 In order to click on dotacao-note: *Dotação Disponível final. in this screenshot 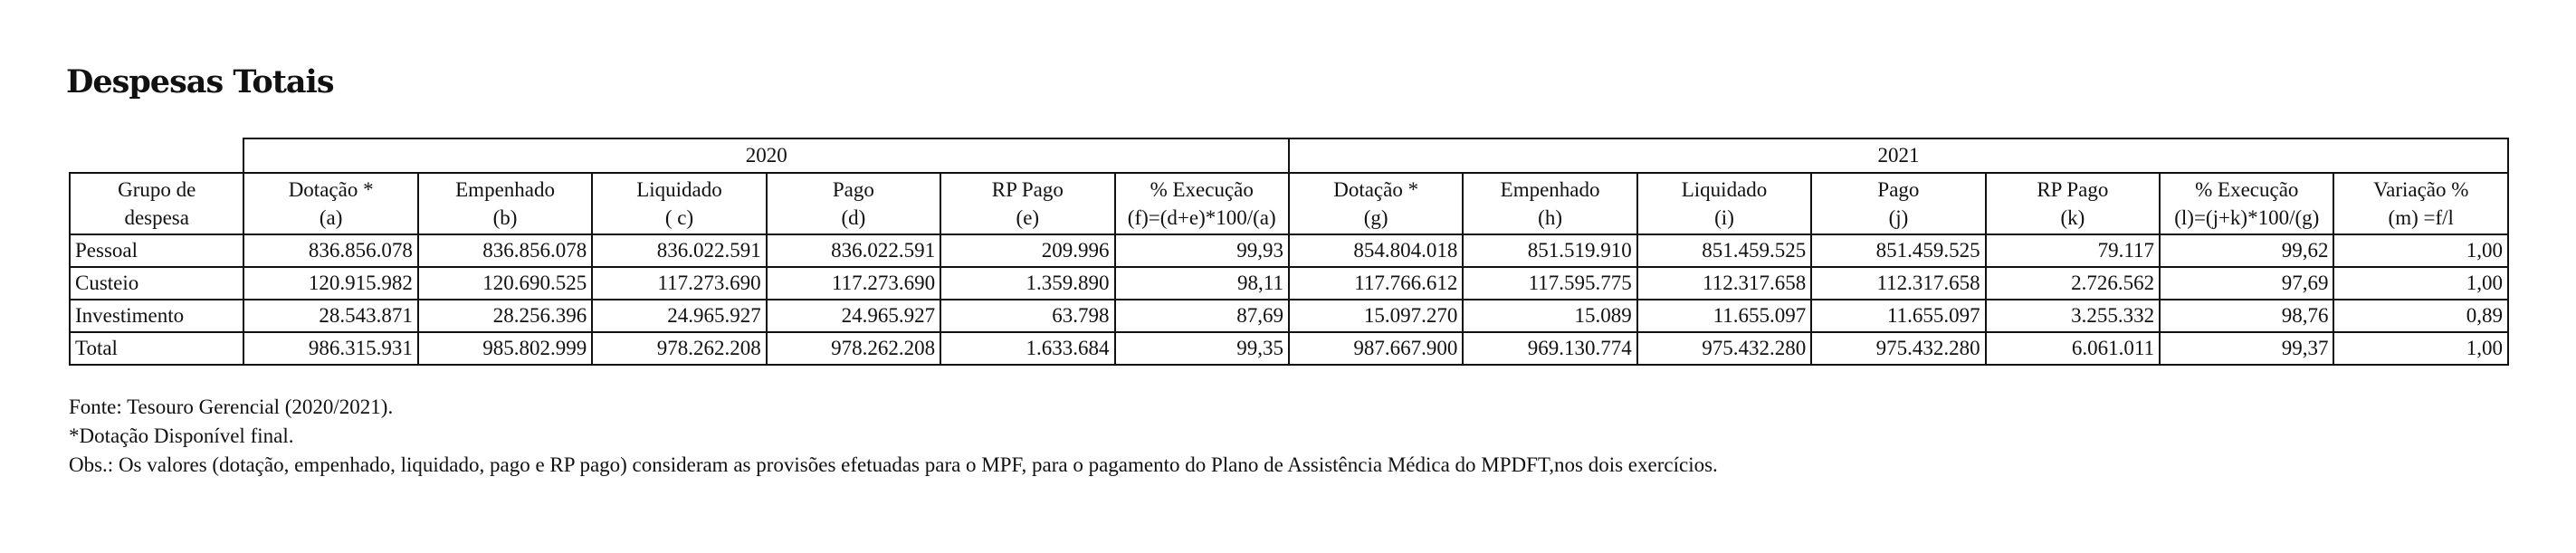, I will do `click(182, 435)`.